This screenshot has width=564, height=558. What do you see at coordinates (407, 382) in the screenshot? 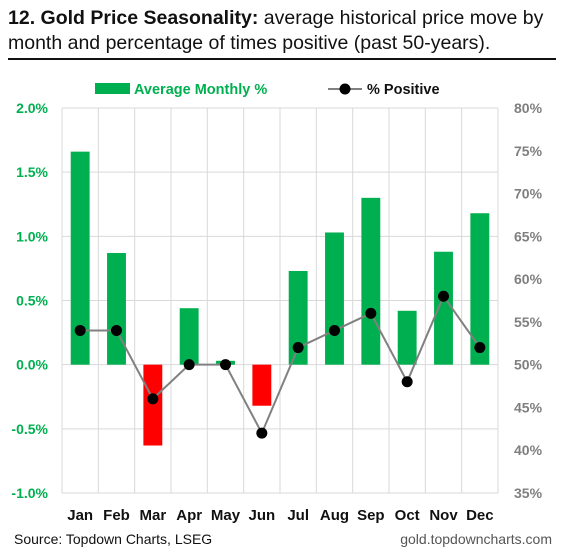
I see `point-oct` at bounding box center [407, 382].